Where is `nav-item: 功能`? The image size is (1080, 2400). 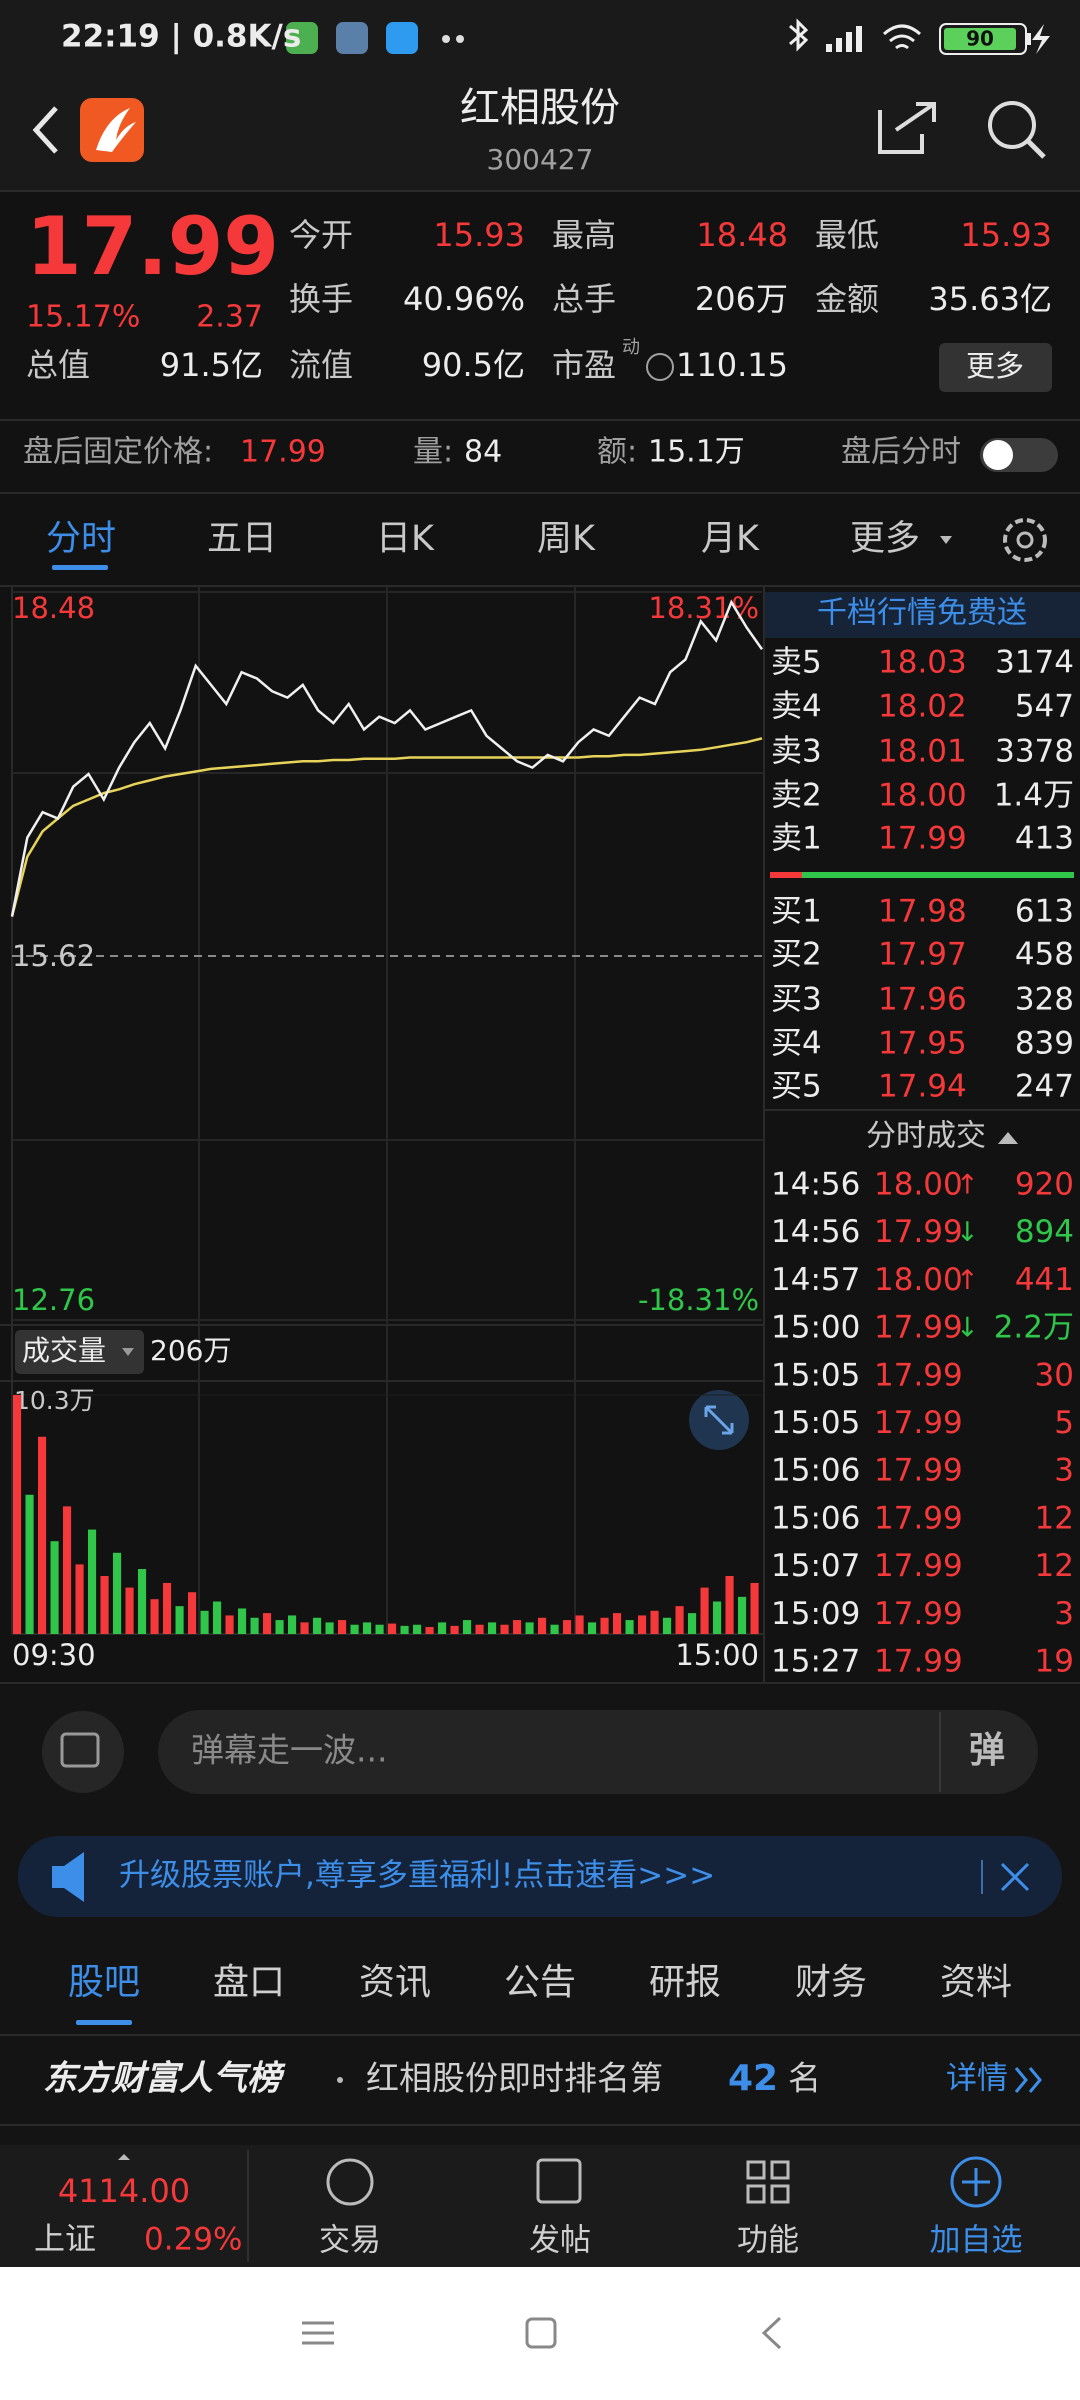 nav-item: 功能 is located at coordinates (768, 2241).